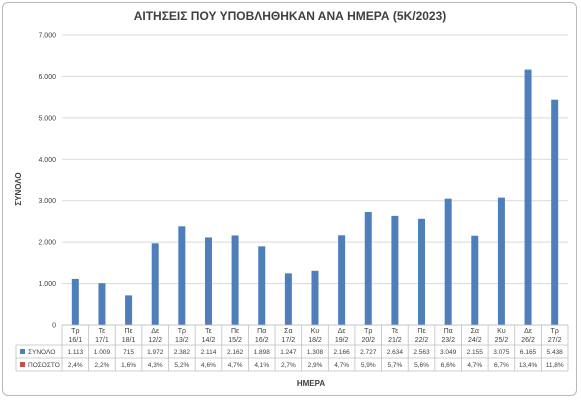 The height and width of the screenshot is (400, 581). I want to click on category-date-label: 17/2, so click(289, 340).